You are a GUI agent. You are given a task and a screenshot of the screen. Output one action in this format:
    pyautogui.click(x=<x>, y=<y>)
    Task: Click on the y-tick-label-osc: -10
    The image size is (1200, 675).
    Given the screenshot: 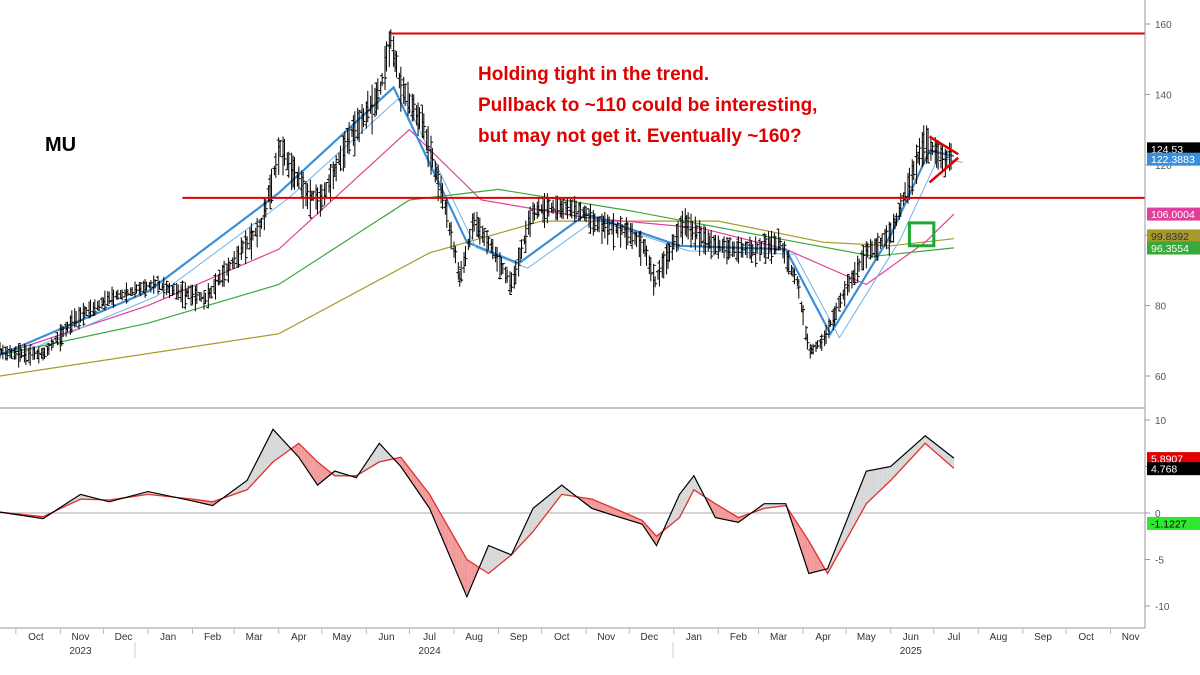 What is the action you would take?
    pyautogui.click(x=1162, y=607)
    